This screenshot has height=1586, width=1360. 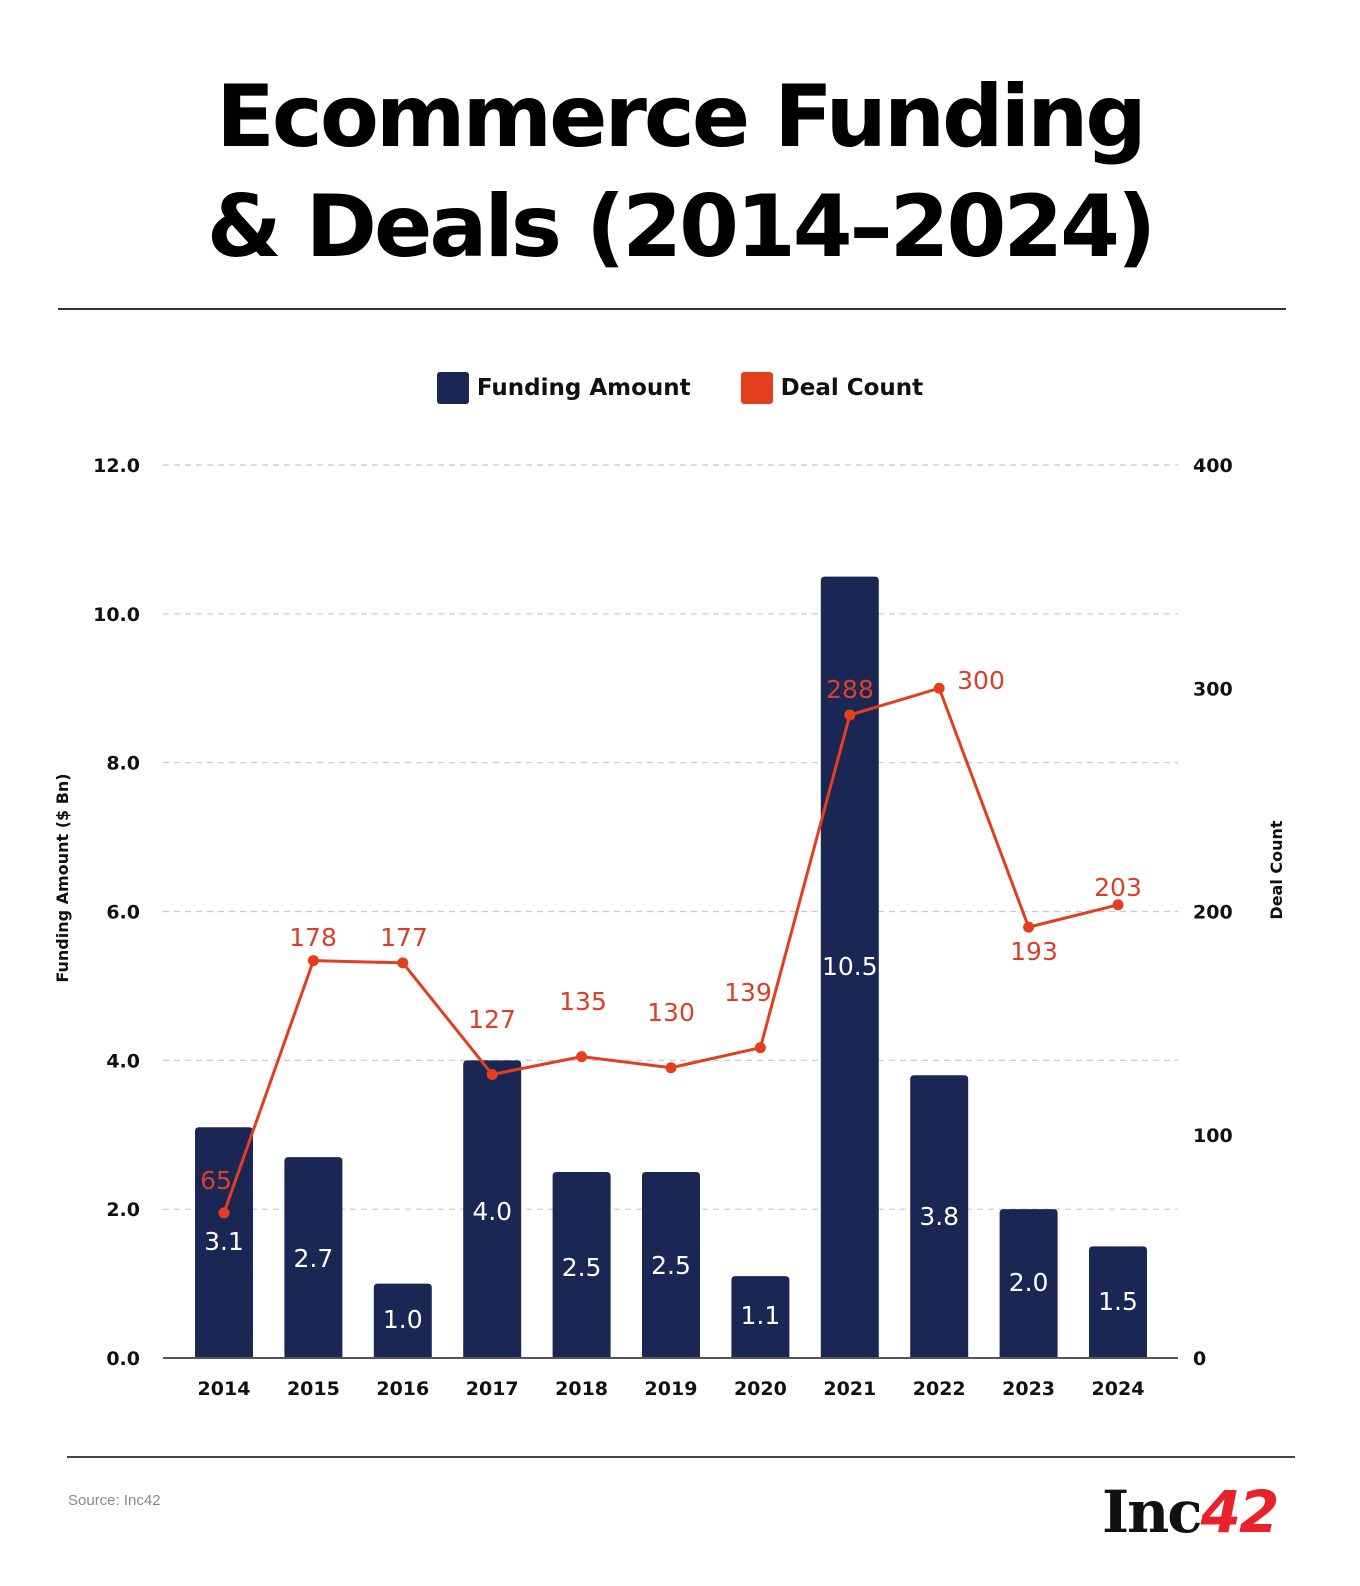 What do you see at coordinates (492, 1019) in the screenshot?
I see `deal-count-label: 127` at bounding box center [492, 1019].